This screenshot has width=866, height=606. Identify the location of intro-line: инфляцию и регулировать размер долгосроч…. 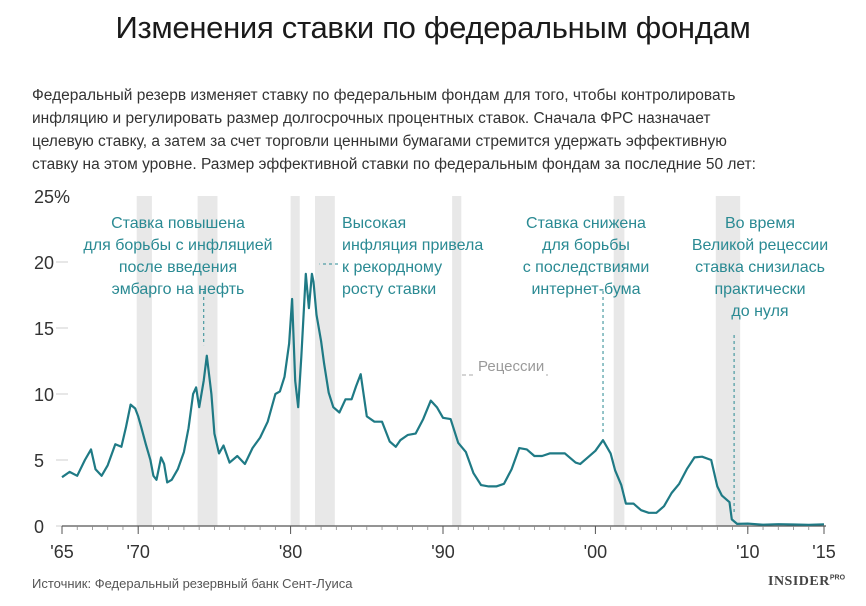
(371, 118).